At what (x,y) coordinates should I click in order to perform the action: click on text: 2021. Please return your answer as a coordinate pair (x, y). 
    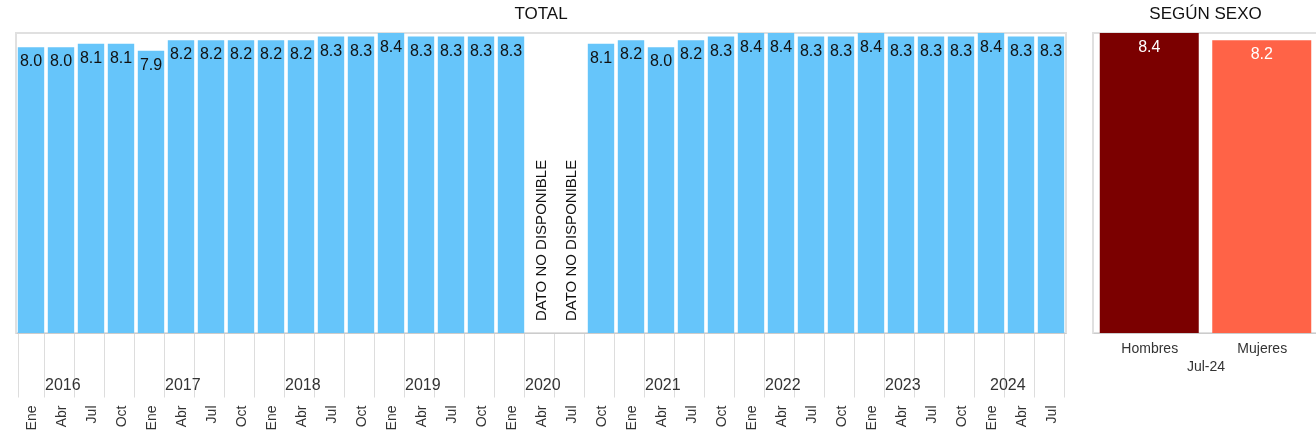
    Looking at the image, I should click on (663, 384).